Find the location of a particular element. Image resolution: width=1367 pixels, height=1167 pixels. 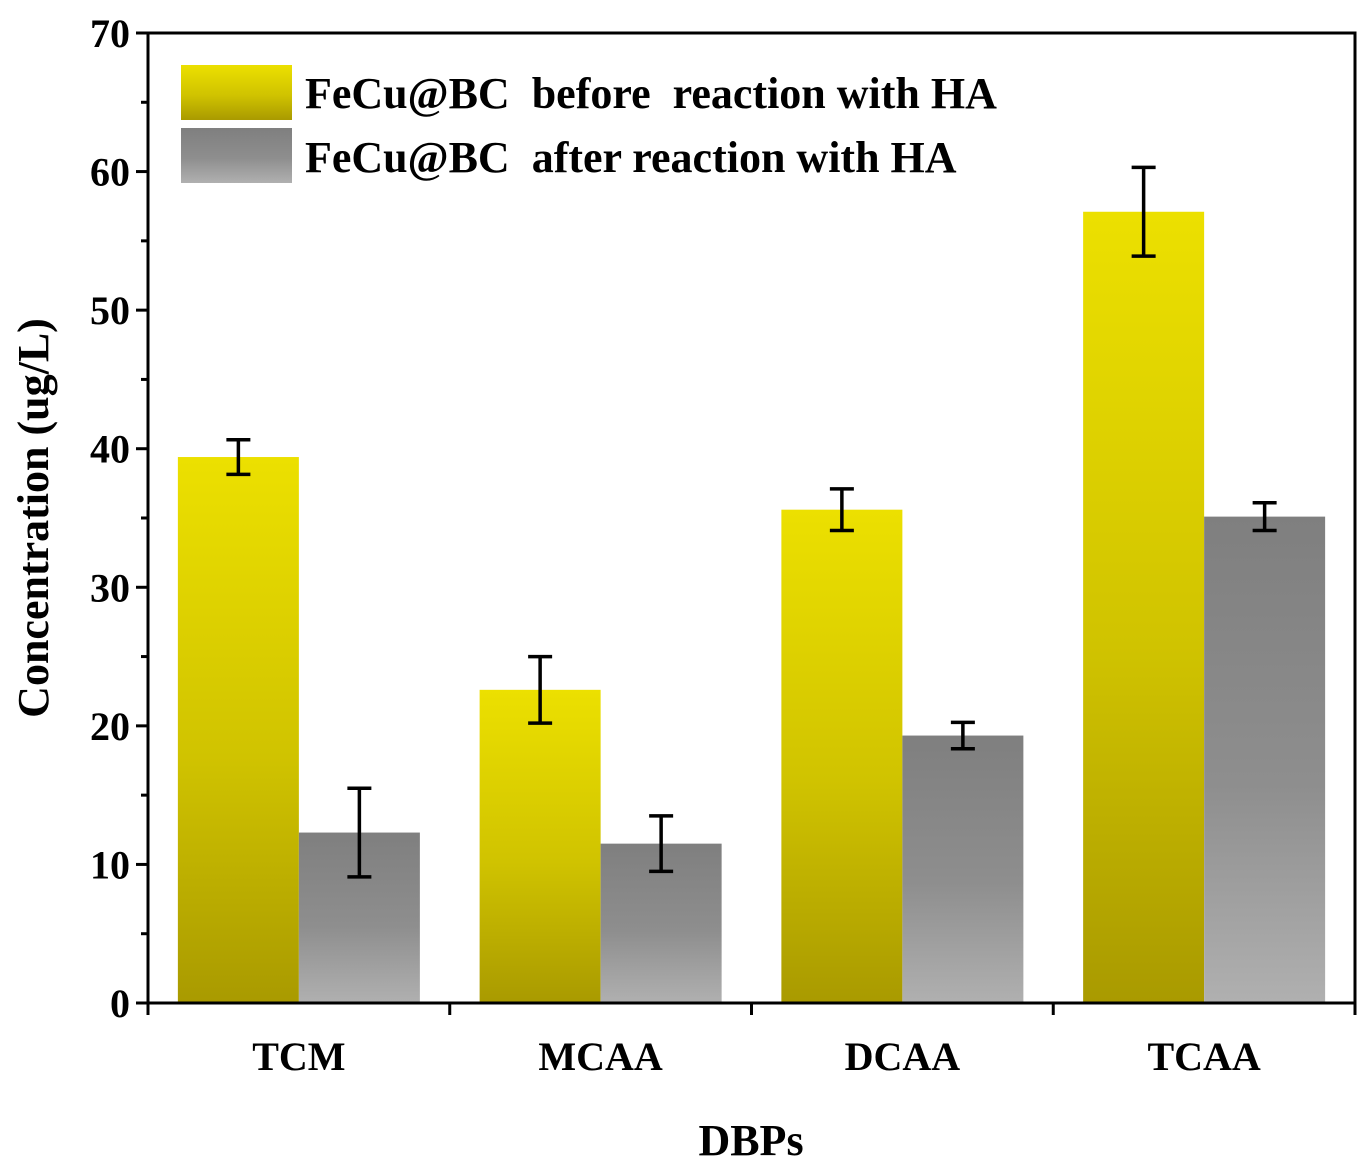

error-bar-after-mcaa is located at coordinates (661, 844).